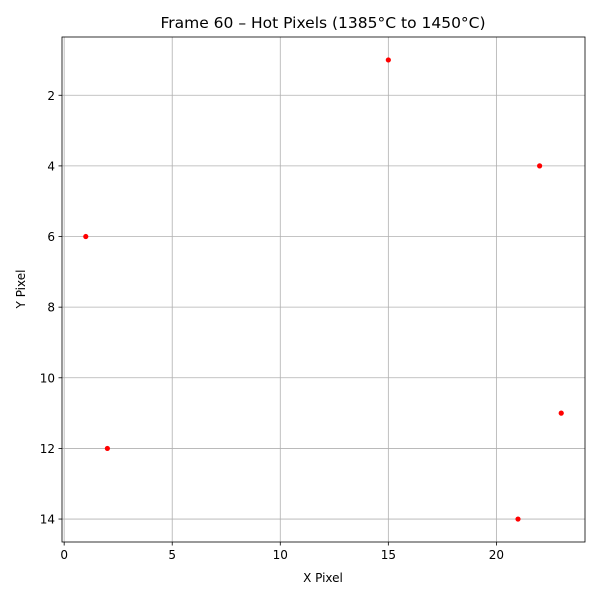 The width and height of the screenshot is (600, 600). What do you see at coordinates (51, 166) in the screenshot?
I see `y-tick-label: 4` at bounding box center [51, 166].